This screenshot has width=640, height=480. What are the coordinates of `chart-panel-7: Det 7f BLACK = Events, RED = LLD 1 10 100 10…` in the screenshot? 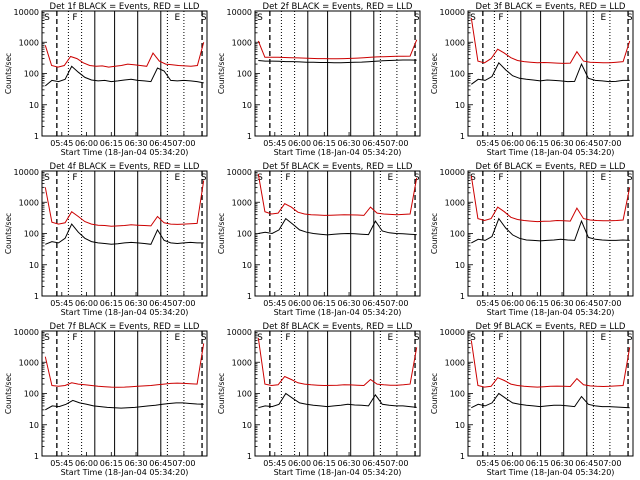 It's located at (106, 399).